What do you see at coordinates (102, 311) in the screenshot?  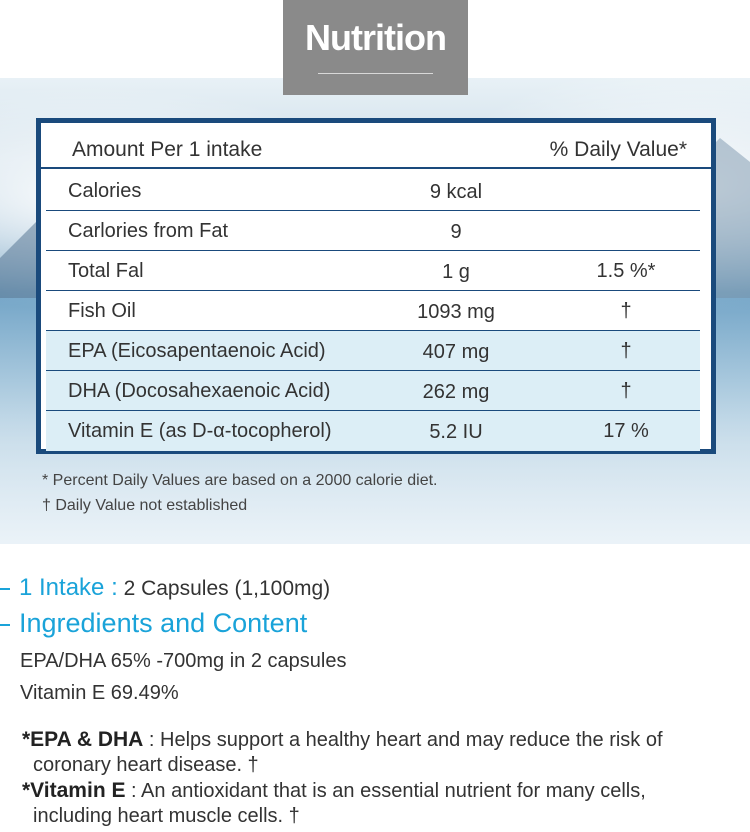 I see `nutrient-name: Fish Oil` at bounding box center [102, 311].